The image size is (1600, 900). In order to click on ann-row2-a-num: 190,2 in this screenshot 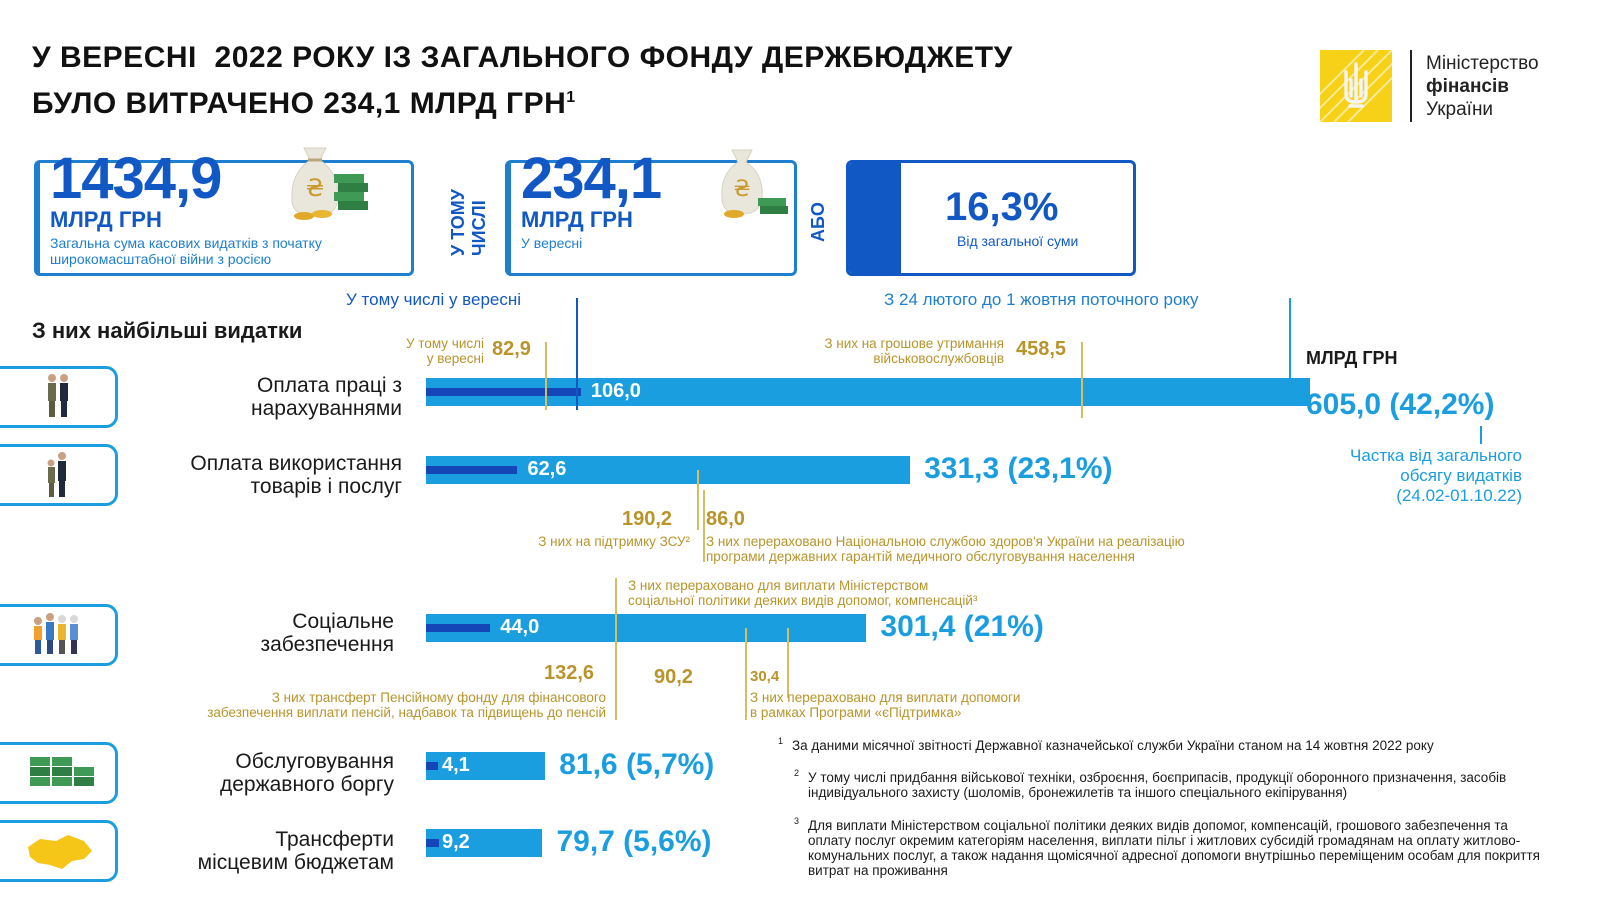, I will do `click(647, 519)`.